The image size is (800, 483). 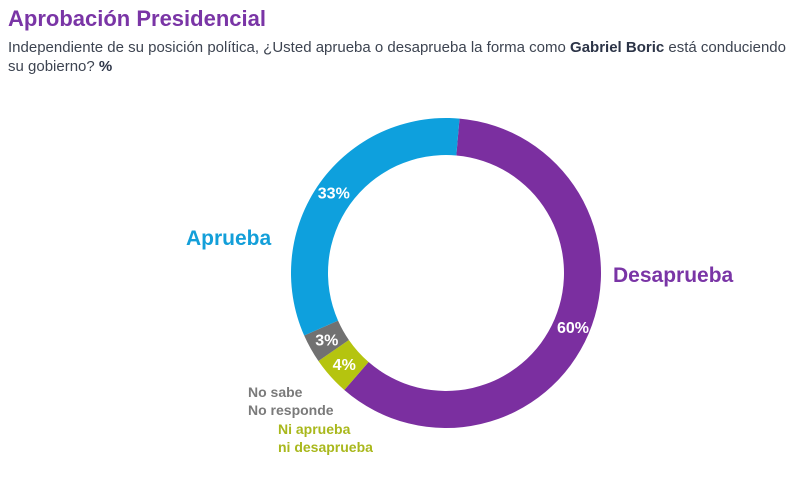 What do you see at coordinates (375, 227) in the screenshot?
I see `donut-slice-aprueba` at bounding box center [375, 227].